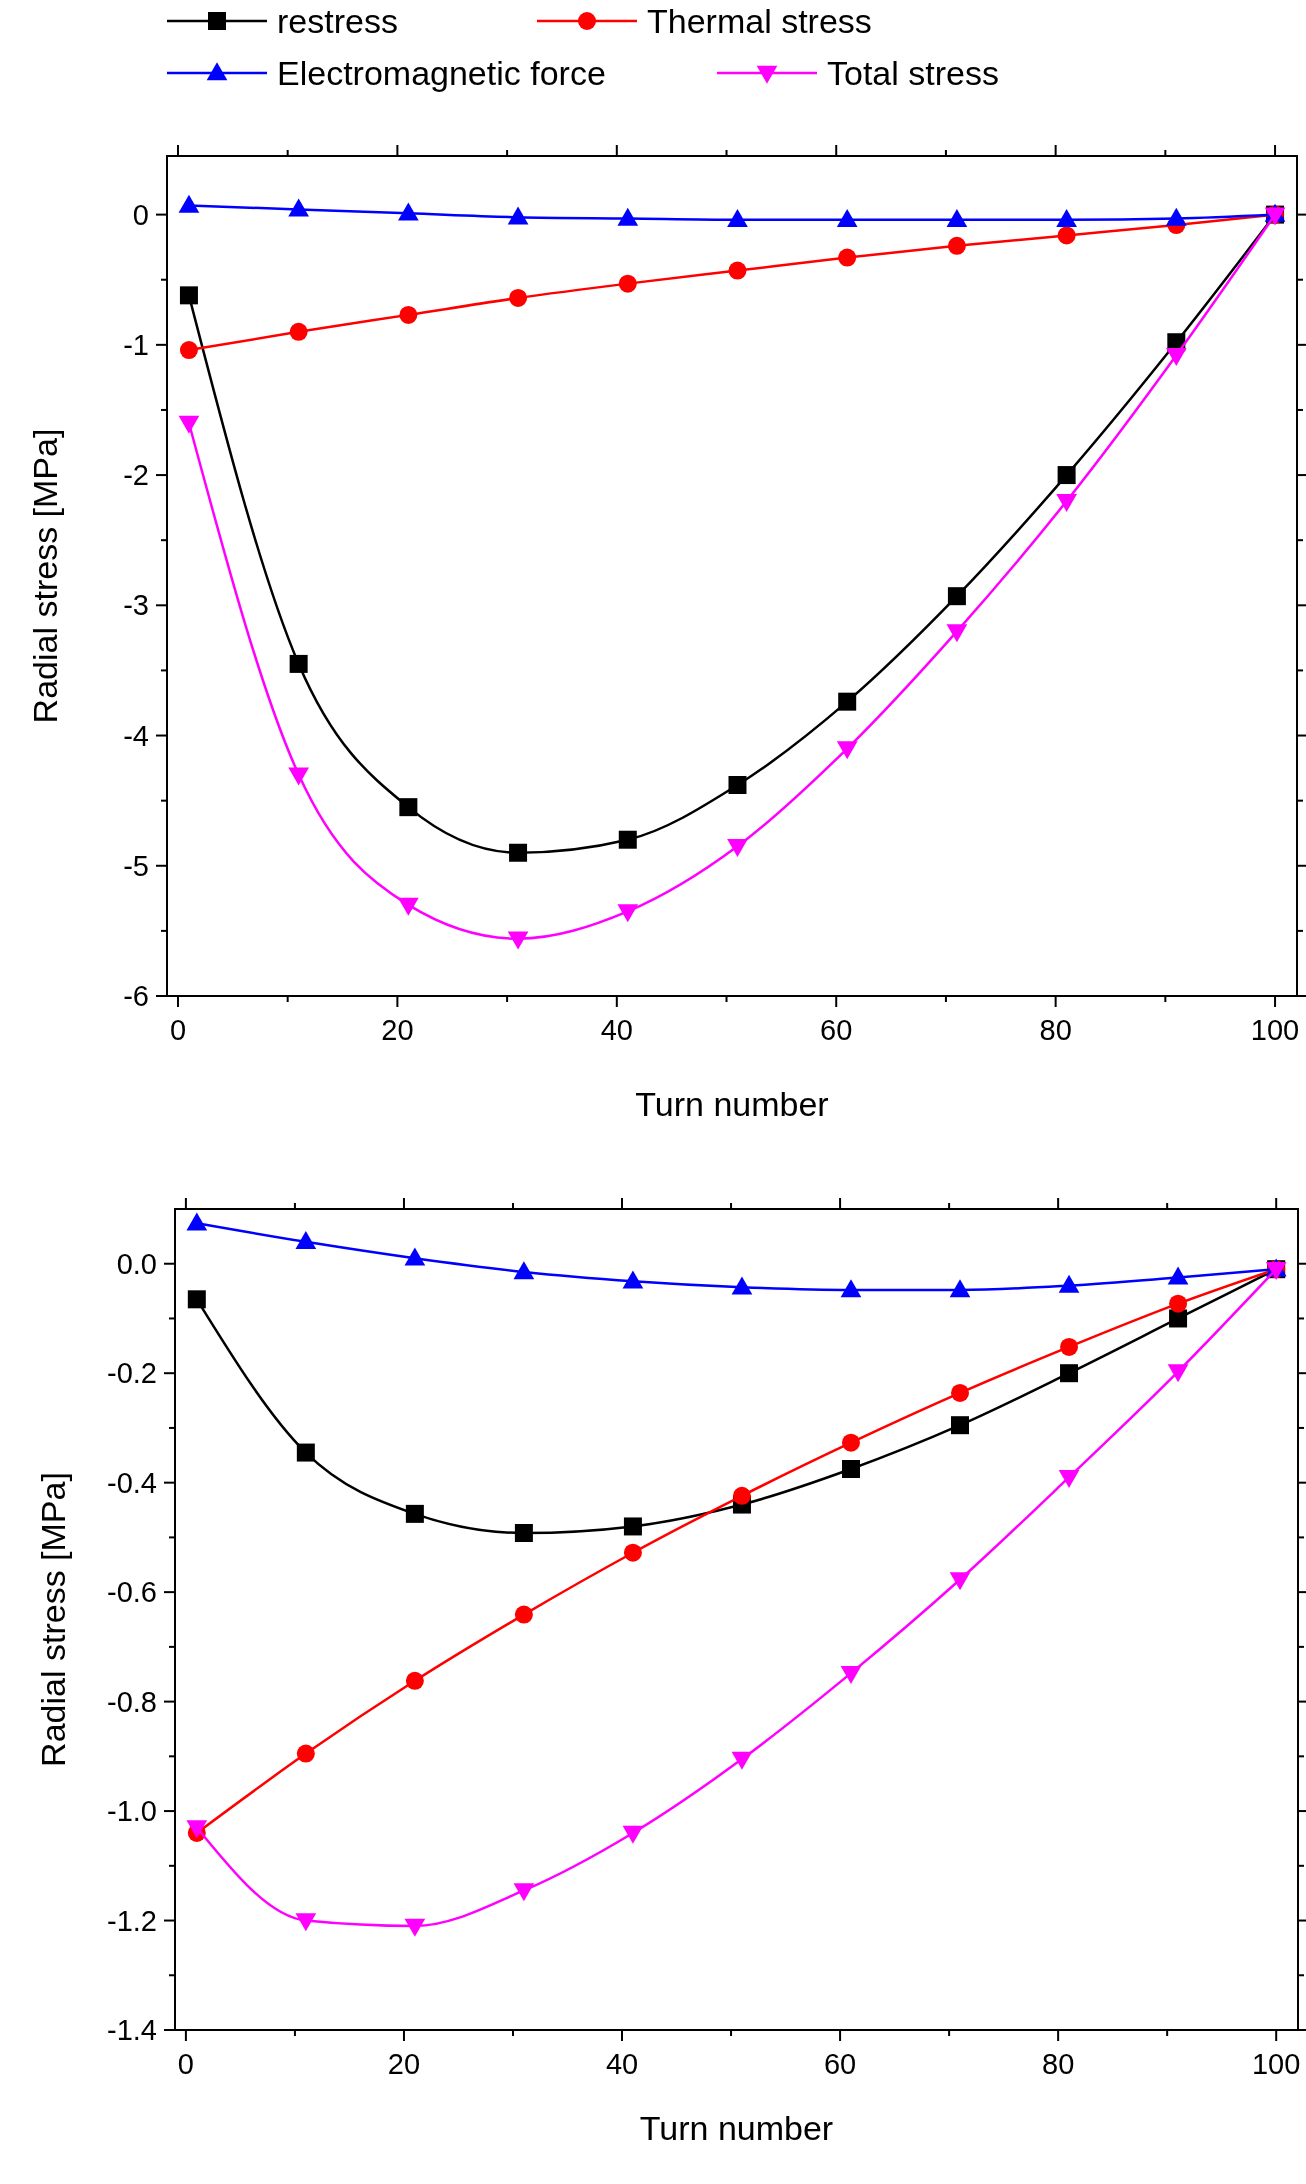 The height and width of the screenshot is (2184, 1306). What do you see at coordinates (132, 1482) in the screenshot?
I see `y-tick-label: -0.4` at bounding box center [132, 1482].